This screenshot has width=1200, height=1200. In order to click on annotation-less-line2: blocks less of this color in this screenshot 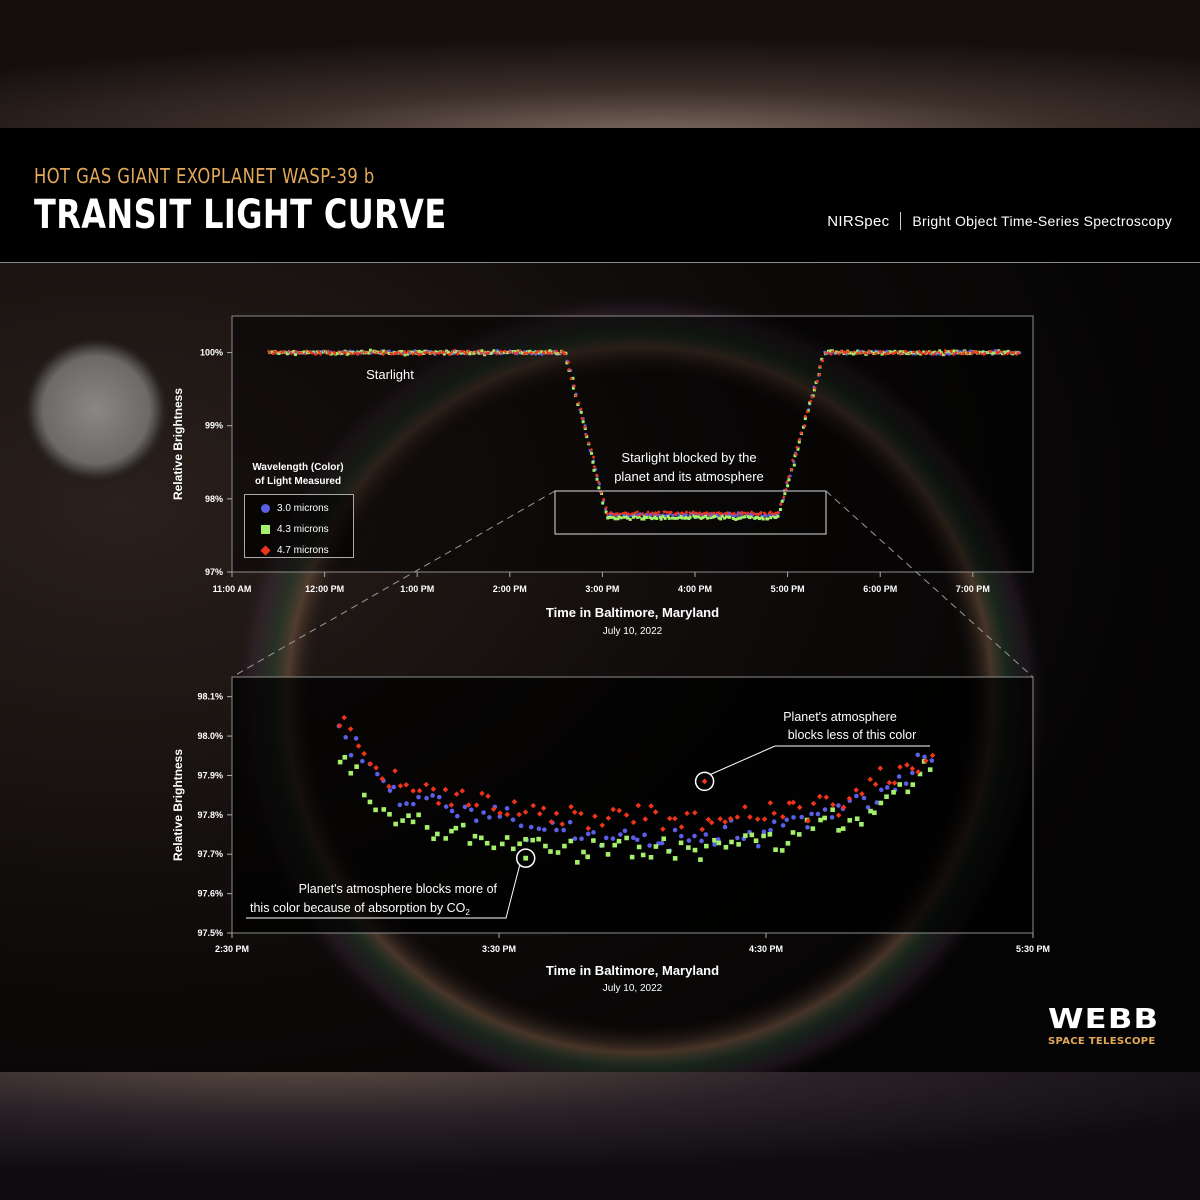, I will do `click(852, 735)`.